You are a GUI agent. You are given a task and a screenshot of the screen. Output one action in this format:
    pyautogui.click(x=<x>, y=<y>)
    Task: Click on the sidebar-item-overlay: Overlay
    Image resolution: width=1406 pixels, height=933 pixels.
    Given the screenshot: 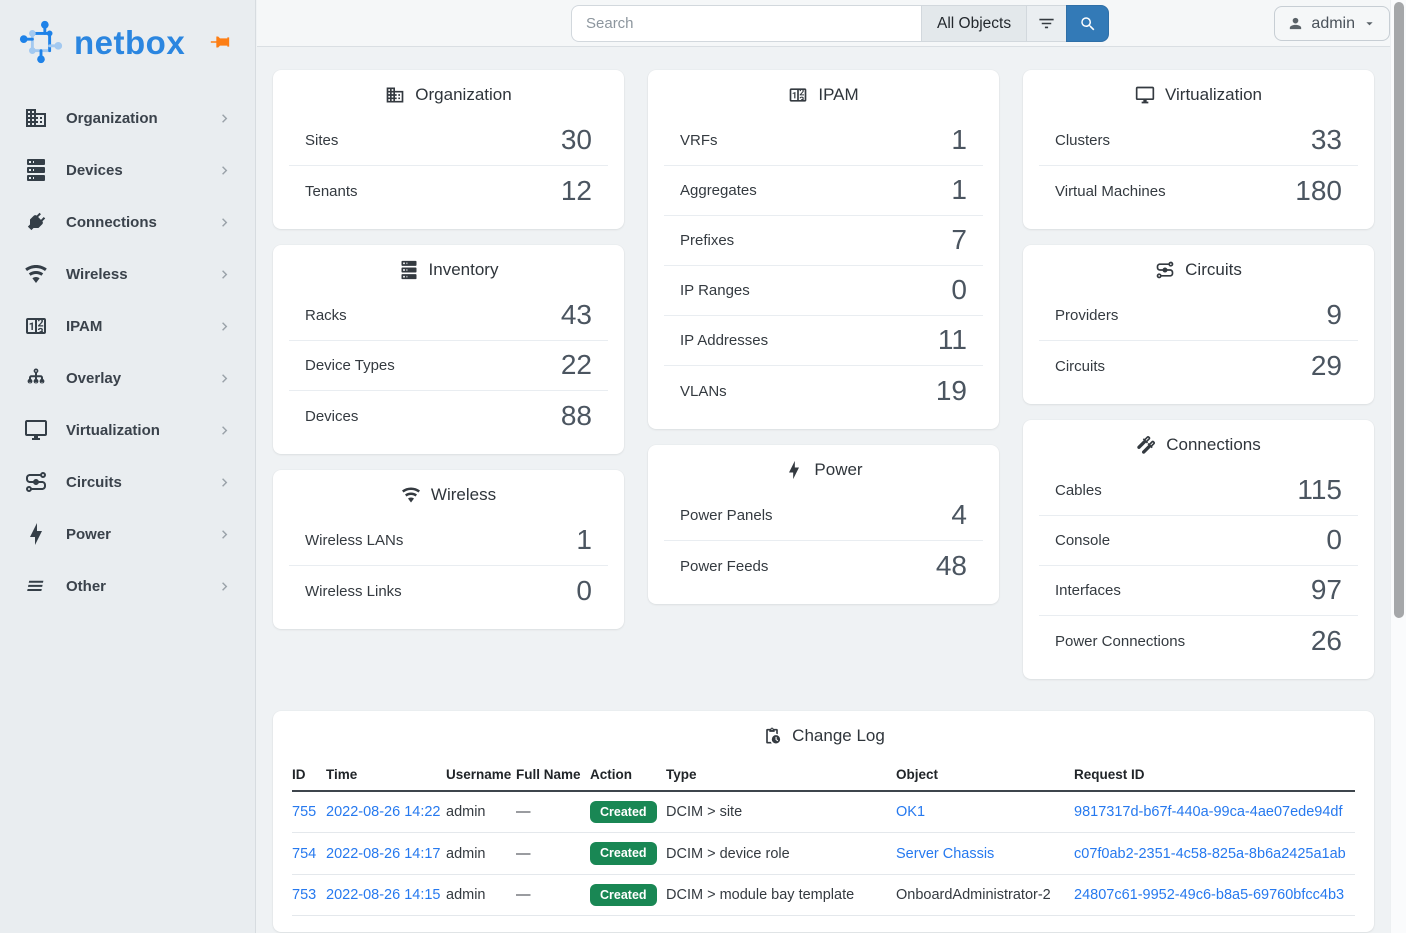 What is the action you would take?
    pyautogui.click(x=127, y=378)
    